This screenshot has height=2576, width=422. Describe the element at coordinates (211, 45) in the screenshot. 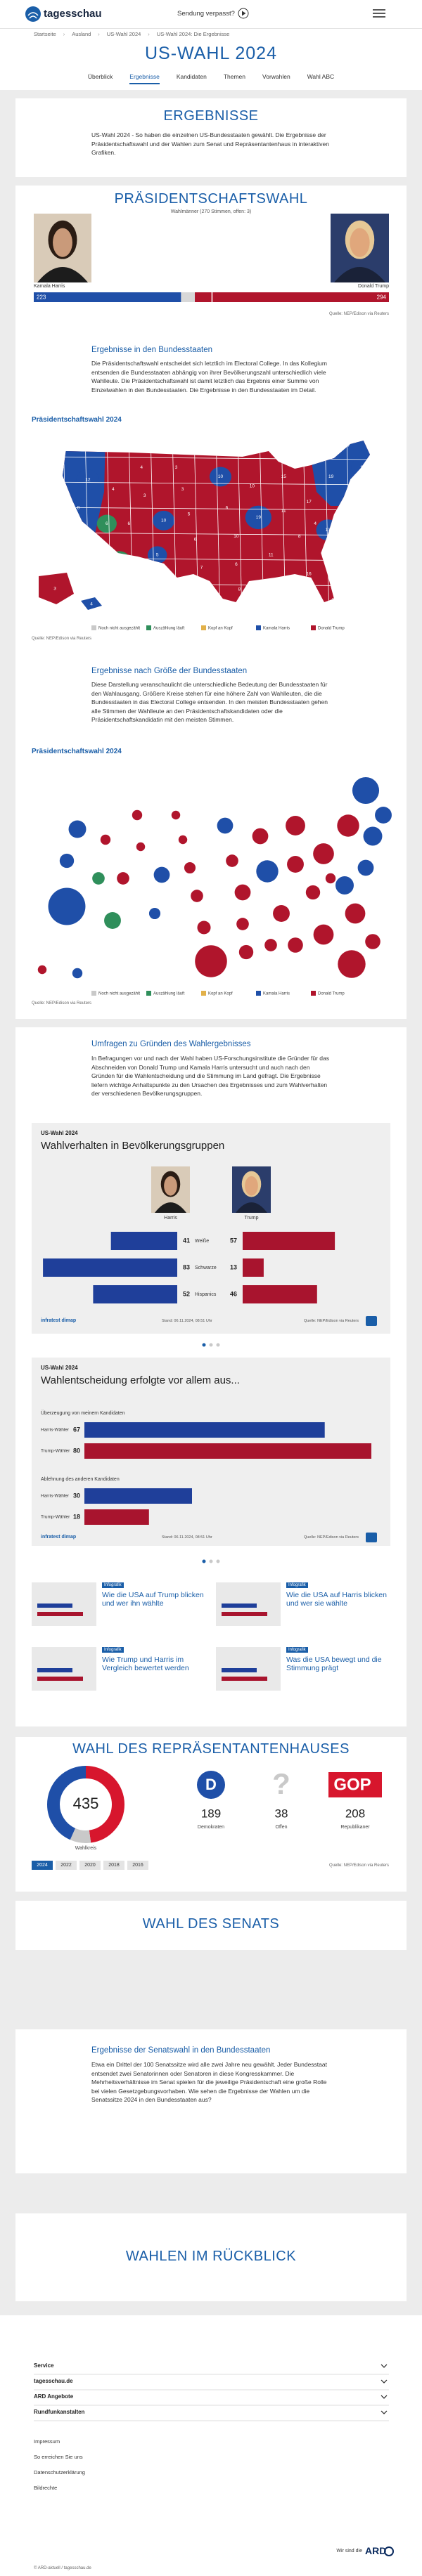

I see `header-bar` at that location.